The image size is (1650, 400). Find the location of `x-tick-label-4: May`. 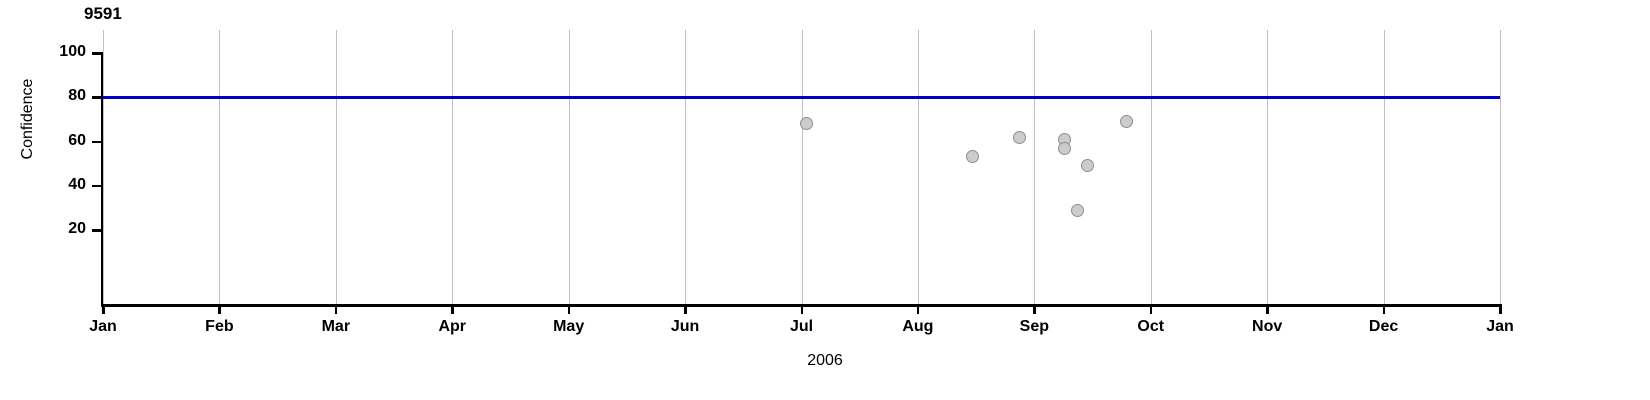

x-tick-label-4: May is located at coordinates (569, 326).